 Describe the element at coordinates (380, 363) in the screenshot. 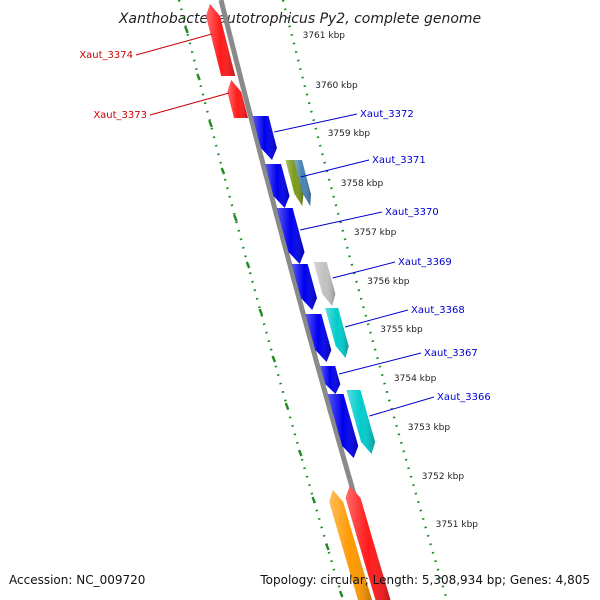

I see `gene-xaut-3367-leader-line` at that location.